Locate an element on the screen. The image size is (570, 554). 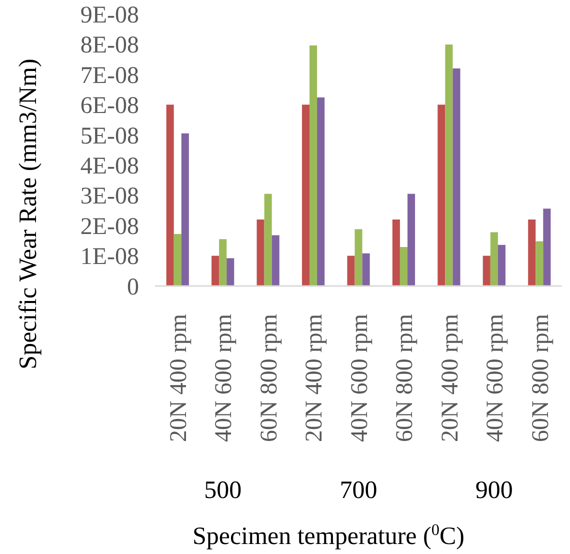
y-tick-label: 1E-08 is located at coordinates (109, 257).